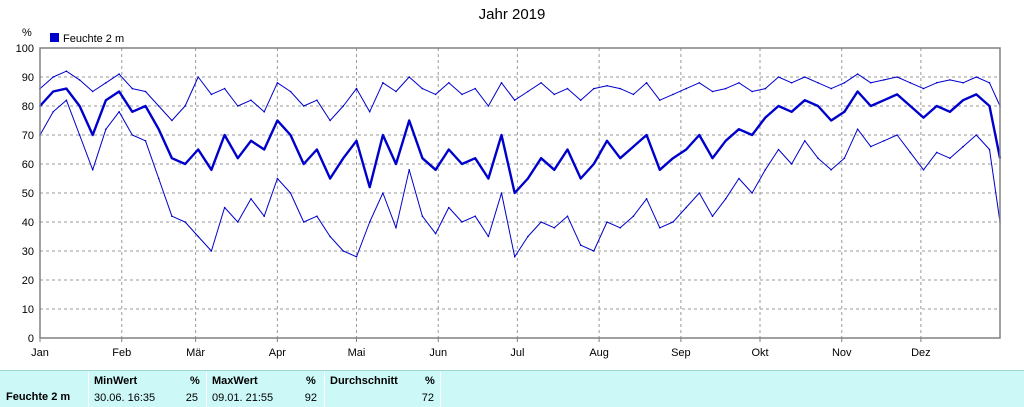 The height and width of the screenshot is (407, 1024). I want to click on chart-title: Jahr 2019, so click(512, 14).